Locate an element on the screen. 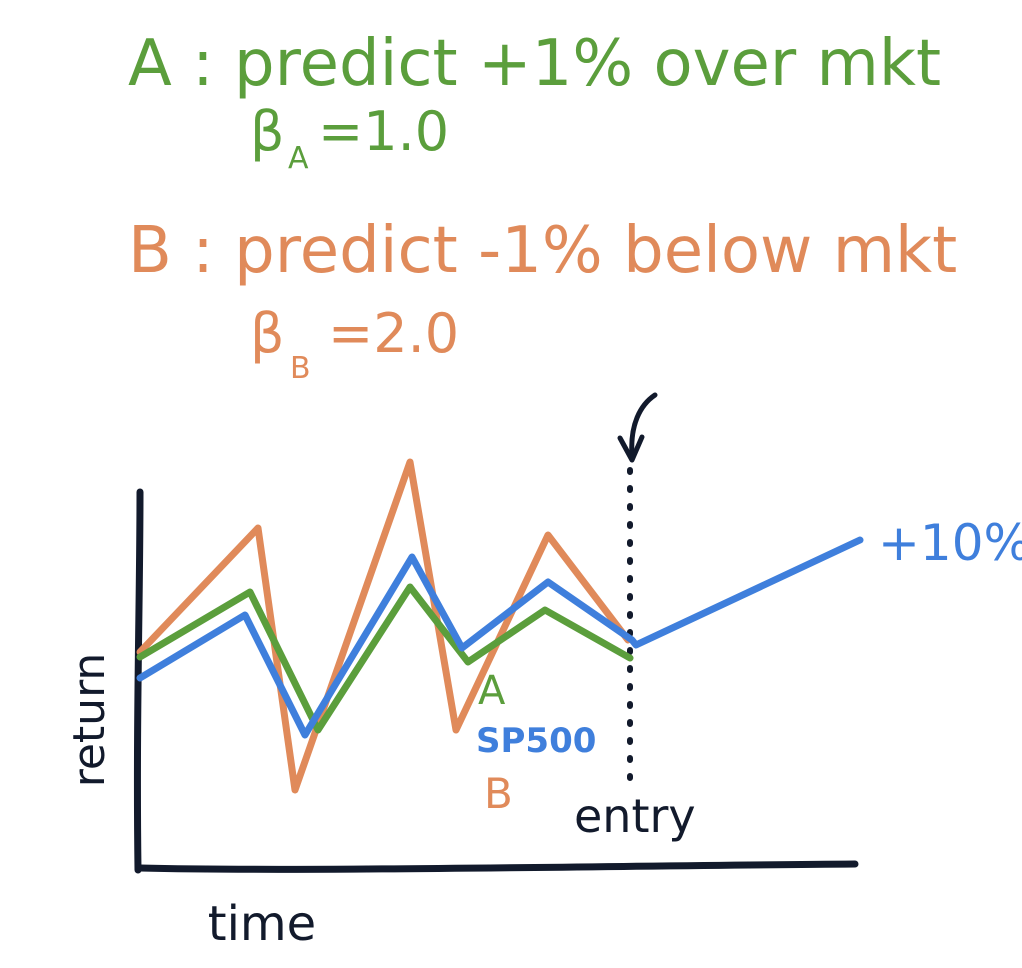 Image resolution: width=1022 pixels, height=968 pixels. entry-label: entry is located at coordinates (635, 816).